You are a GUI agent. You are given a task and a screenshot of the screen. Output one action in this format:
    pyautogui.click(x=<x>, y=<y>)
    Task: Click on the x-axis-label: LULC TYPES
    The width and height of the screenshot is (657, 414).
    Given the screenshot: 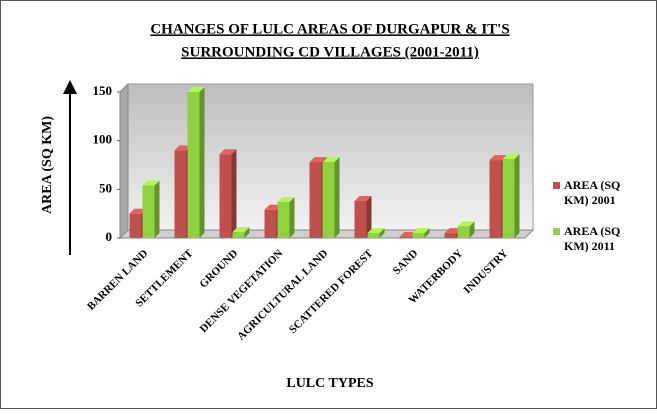 What is the action you would take?
    pyautogui.click(x=329, y=383)
    